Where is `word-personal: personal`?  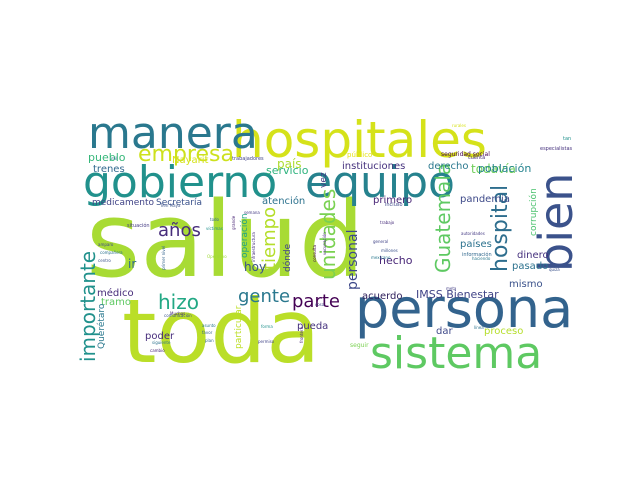
word-personal: personal is located at coordinates (353, 260).